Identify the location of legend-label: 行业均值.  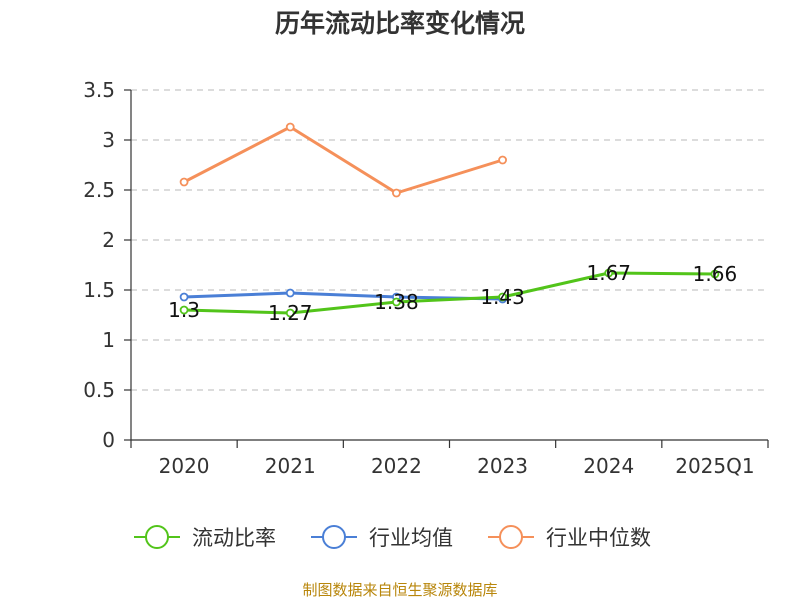
(411, 538).